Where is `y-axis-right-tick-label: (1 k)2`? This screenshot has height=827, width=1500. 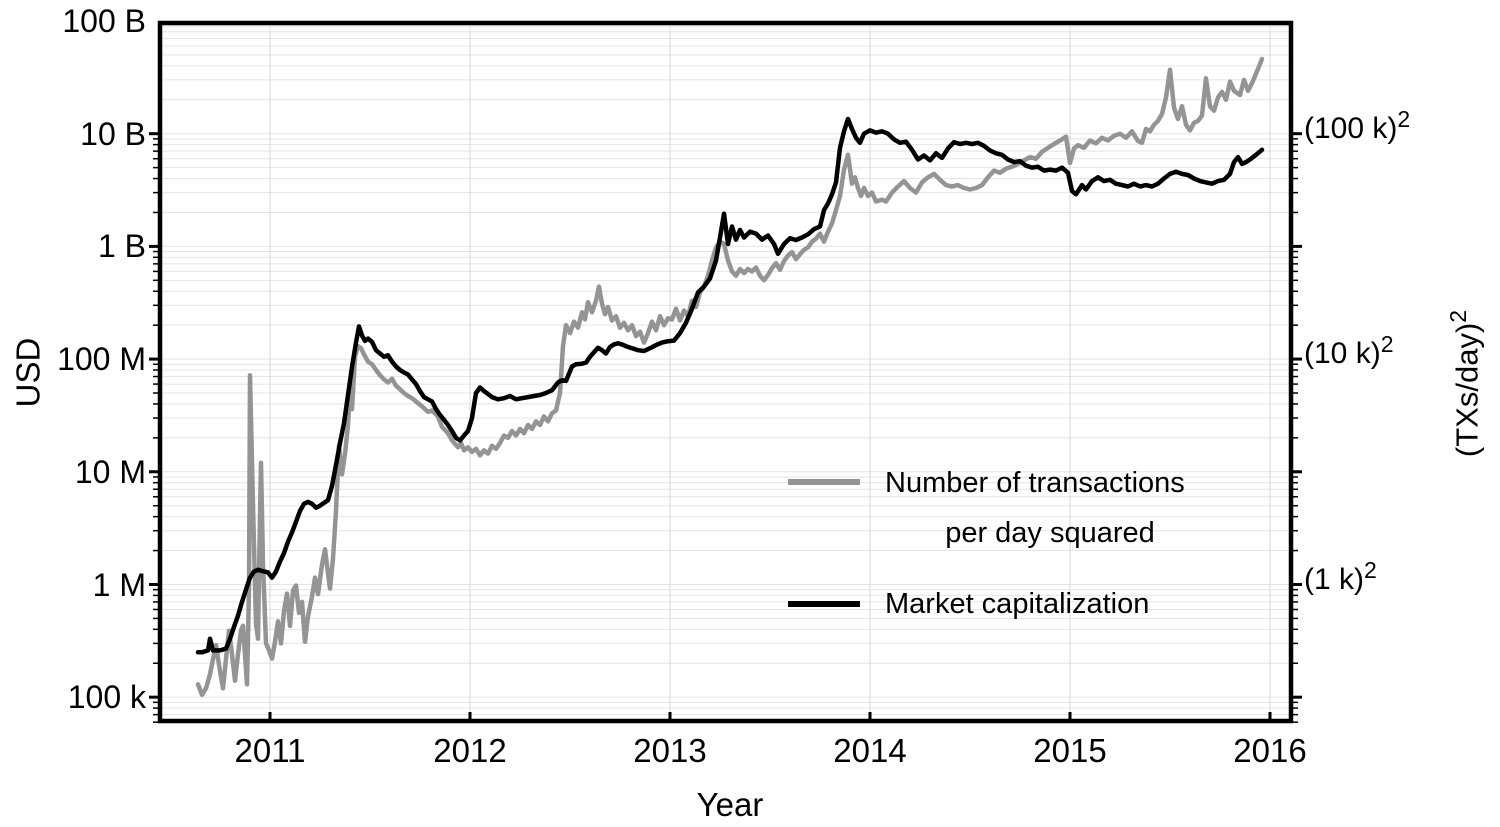
y-axis-right-tick-label: (1 k)2 is located at coordinates (1340, 578).